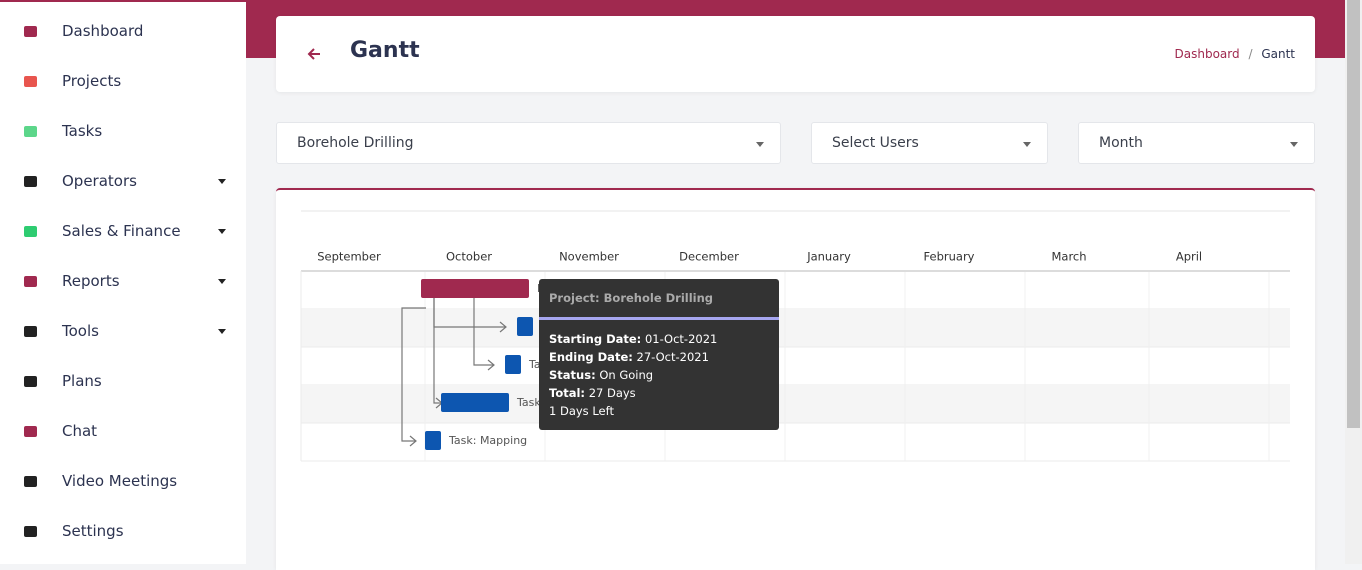 This screenshot has width=1362, height=570. What do you see at coordinates (80, 431) in the screenshot?
I see `nav-label: Chat` at bounding box center [80, 431].